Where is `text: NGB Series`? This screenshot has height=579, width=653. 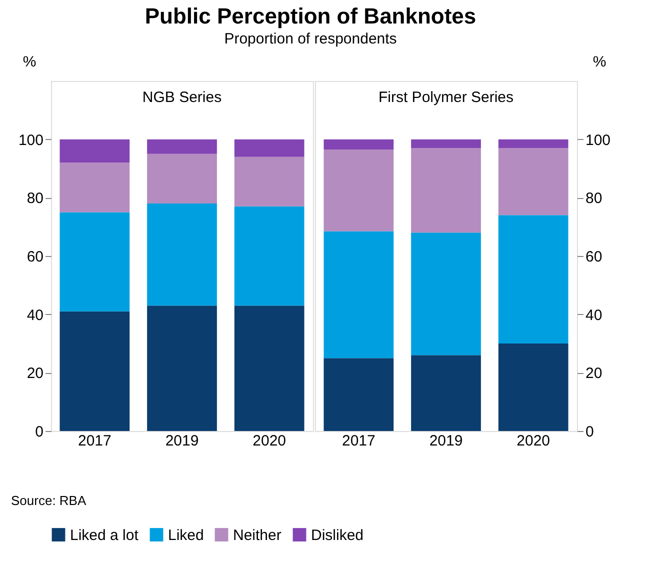 text: NGB Series is located at coordinates (182, 97).